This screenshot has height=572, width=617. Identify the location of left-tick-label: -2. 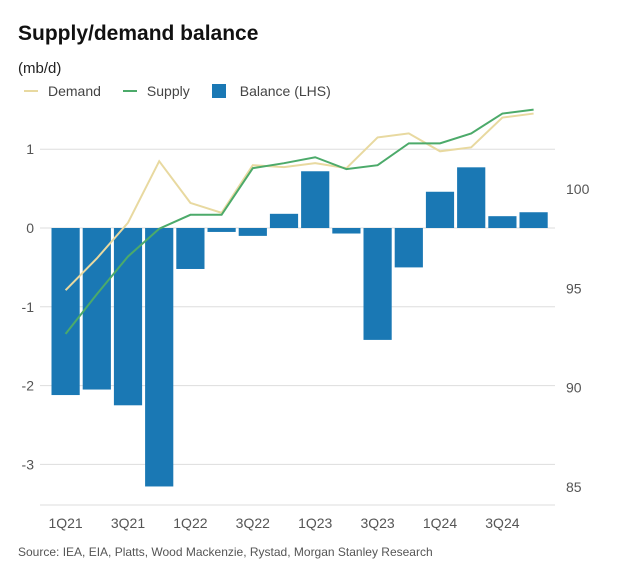
(28, 386).